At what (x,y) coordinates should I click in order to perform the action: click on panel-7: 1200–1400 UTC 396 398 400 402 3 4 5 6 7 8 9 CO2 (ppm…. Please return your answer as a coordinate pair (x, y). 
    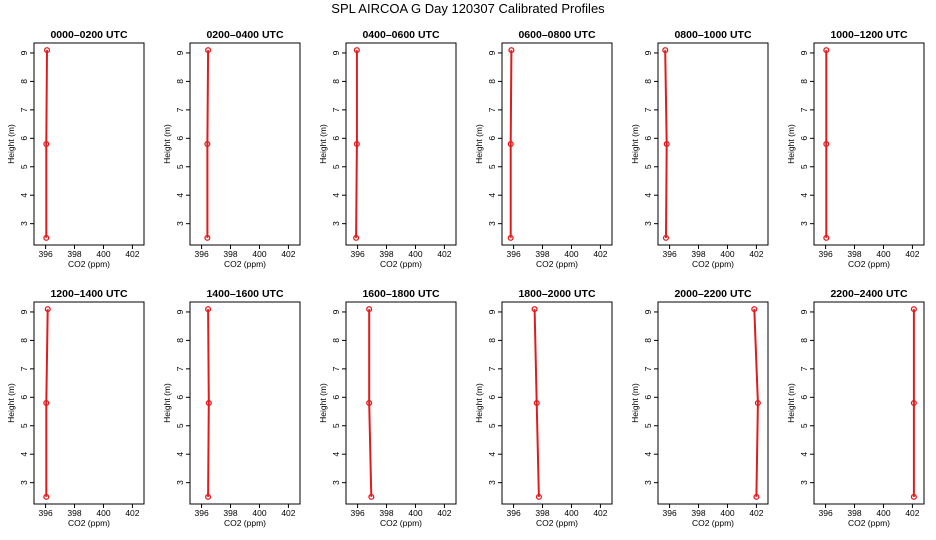
    Looking at the image, I should click on (75, 408).